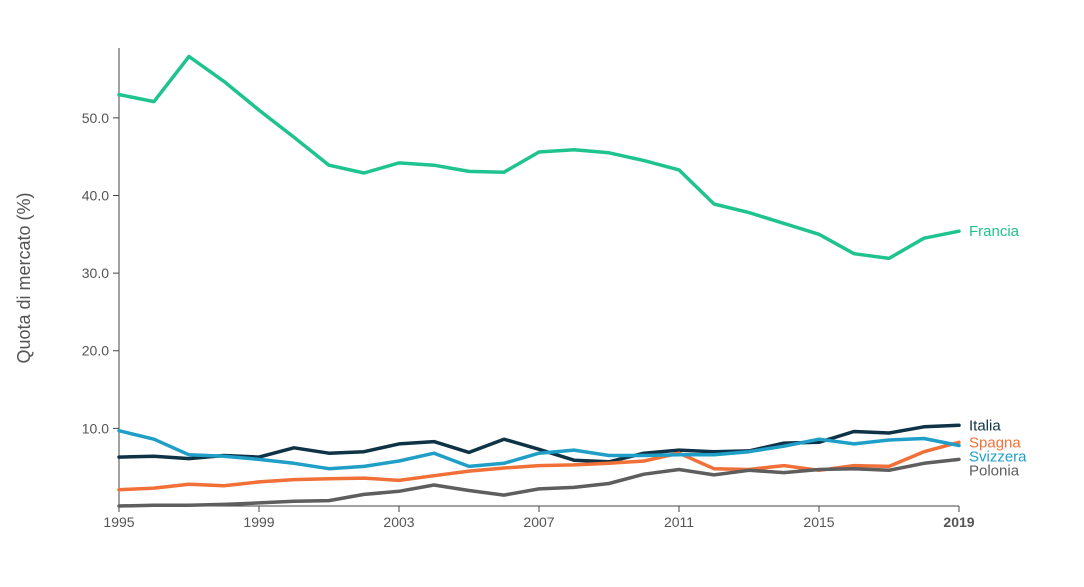 This screenshot has height=587, width=1084. What do you see at coordinates (95, 118) in the screenshot?
I see `y-tick-label: 50.0` at bounding box center [95, 118].